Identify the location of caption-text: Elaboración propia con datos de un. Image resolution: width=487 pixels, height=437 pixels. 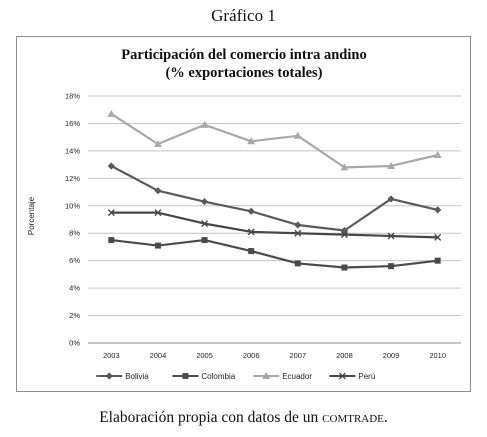
(209, 417).